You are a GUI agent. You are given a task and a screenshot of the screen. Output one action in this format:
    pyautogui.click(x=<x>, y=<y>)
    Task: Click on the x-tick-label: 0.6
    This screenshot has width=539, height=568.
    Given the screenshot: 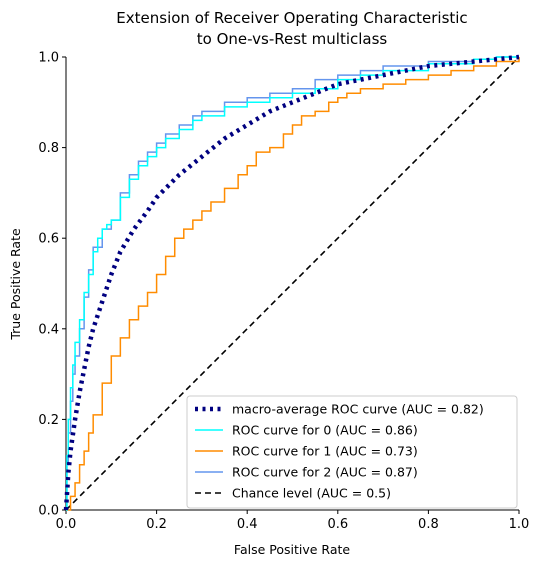 What is the action you would take?
    pyautogui.click(x=337, y=524)
    